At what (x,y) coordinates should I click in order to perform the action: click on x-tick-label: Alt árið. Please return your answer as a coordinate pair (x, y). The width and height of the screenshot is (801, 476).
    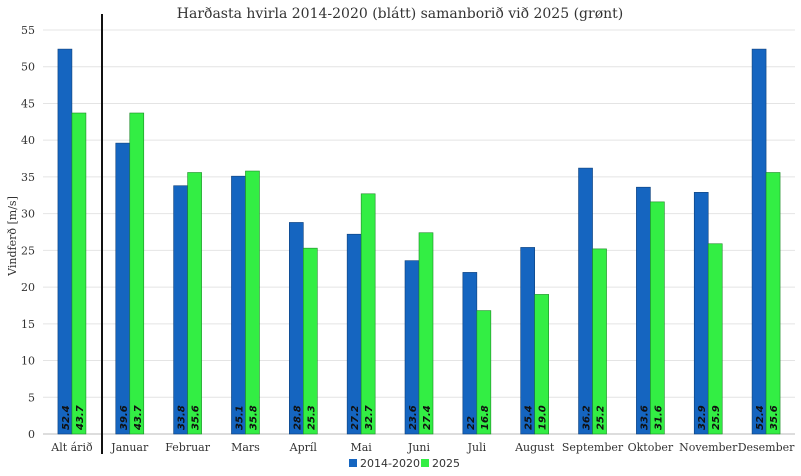
    Looking at the image, I should click on (71, 447).